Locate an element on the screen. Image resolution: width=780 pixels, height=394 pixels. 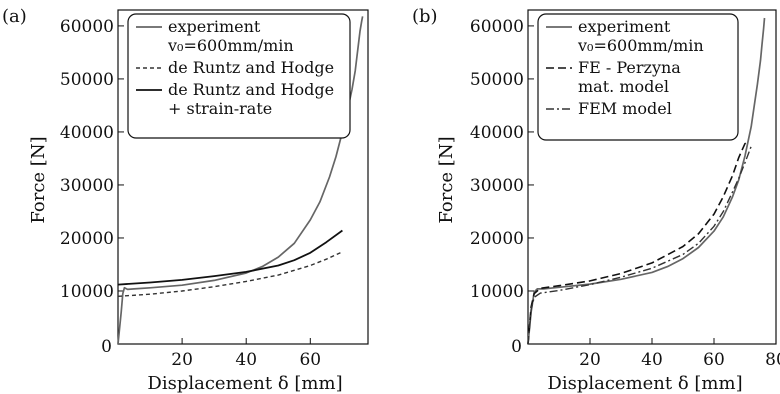
panel-a-label: (a) is located at coordinates (14, 16).